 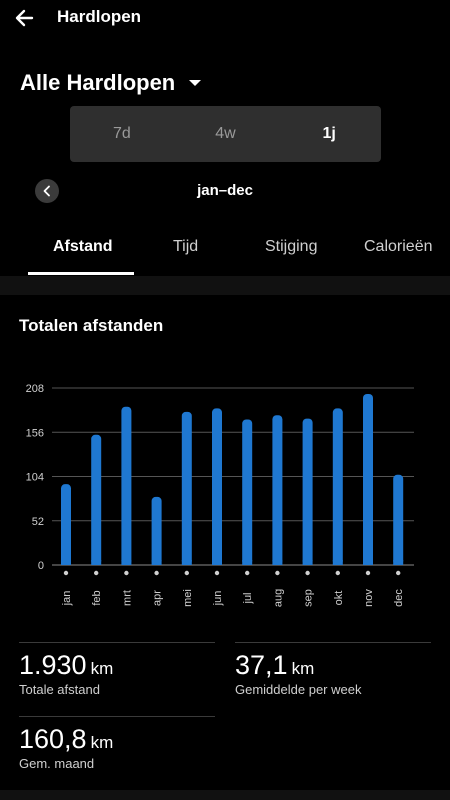 I want to click on x-tick-label: mei, so click(x=188, y=598).